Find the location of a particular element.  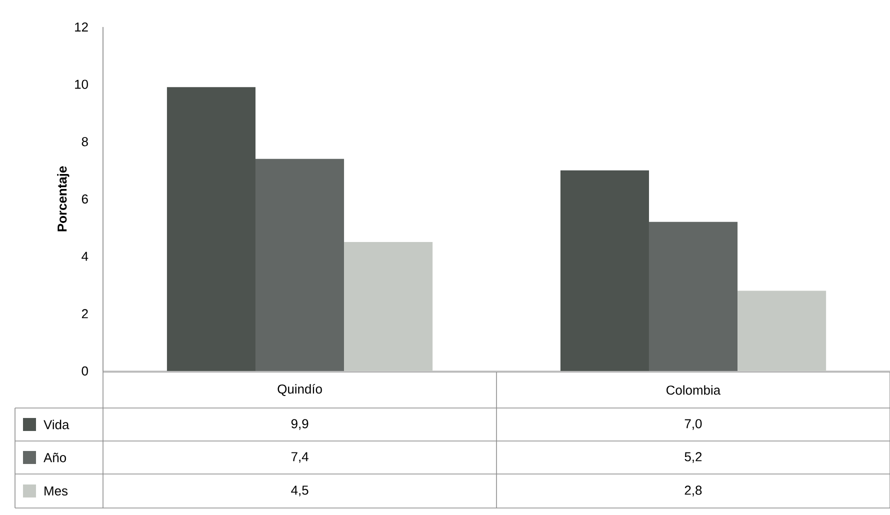

y-tick-label: 4 is located at coordinates (85, 256).